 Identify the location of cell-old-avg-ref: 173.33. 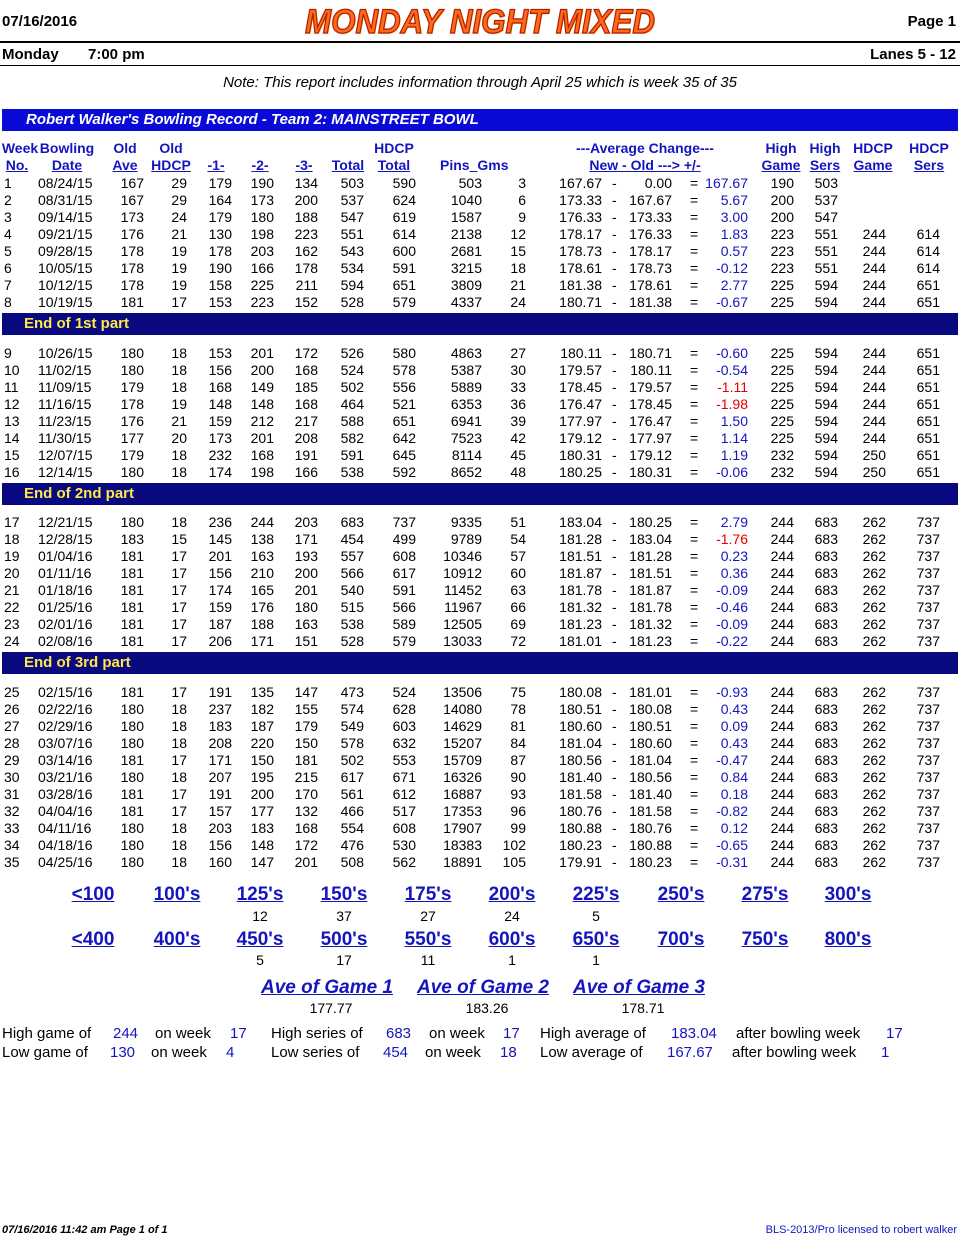
(650, 217).